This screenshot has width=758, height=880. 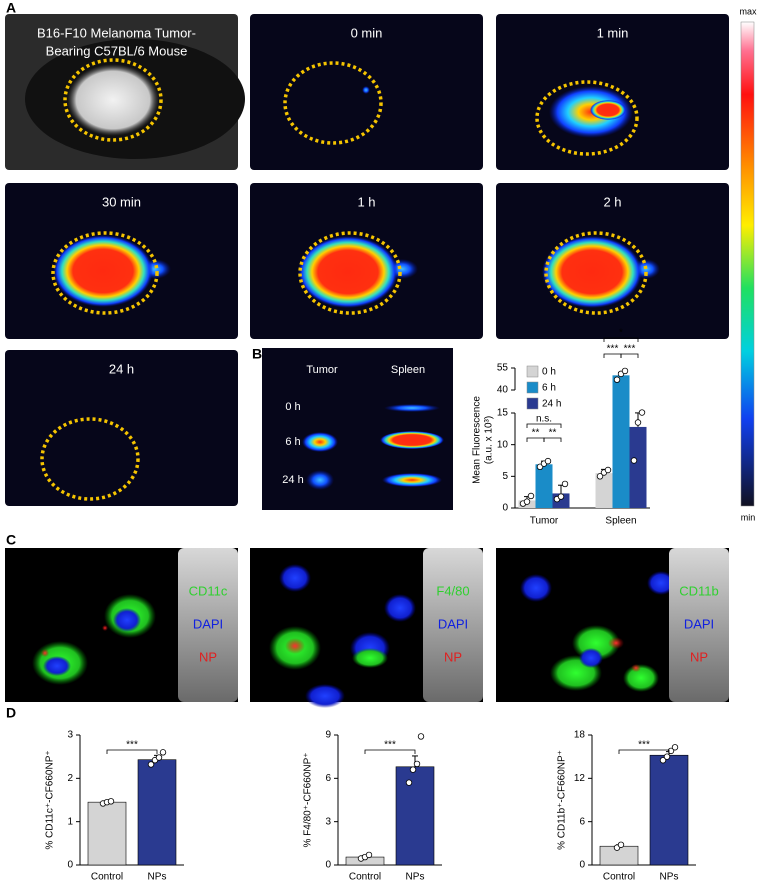 What do you see at coordinates (580, 735) in the screenshot?
I see `y-tick-label: 18` at bounding box center [580, 735].